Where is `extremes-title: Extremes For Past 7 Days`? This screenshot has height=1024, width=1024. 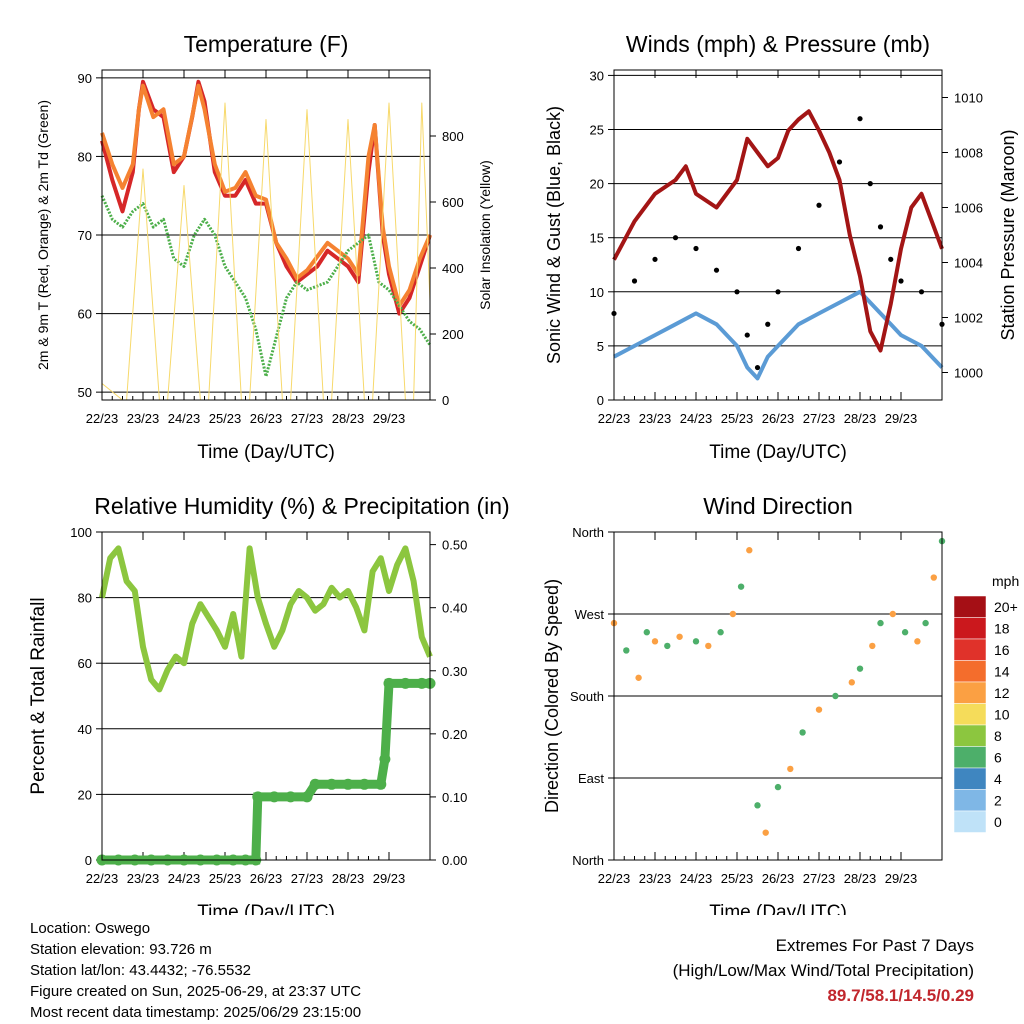 extremes-title: Extremes For Past 7 Days is located at coordinates (874, 945).